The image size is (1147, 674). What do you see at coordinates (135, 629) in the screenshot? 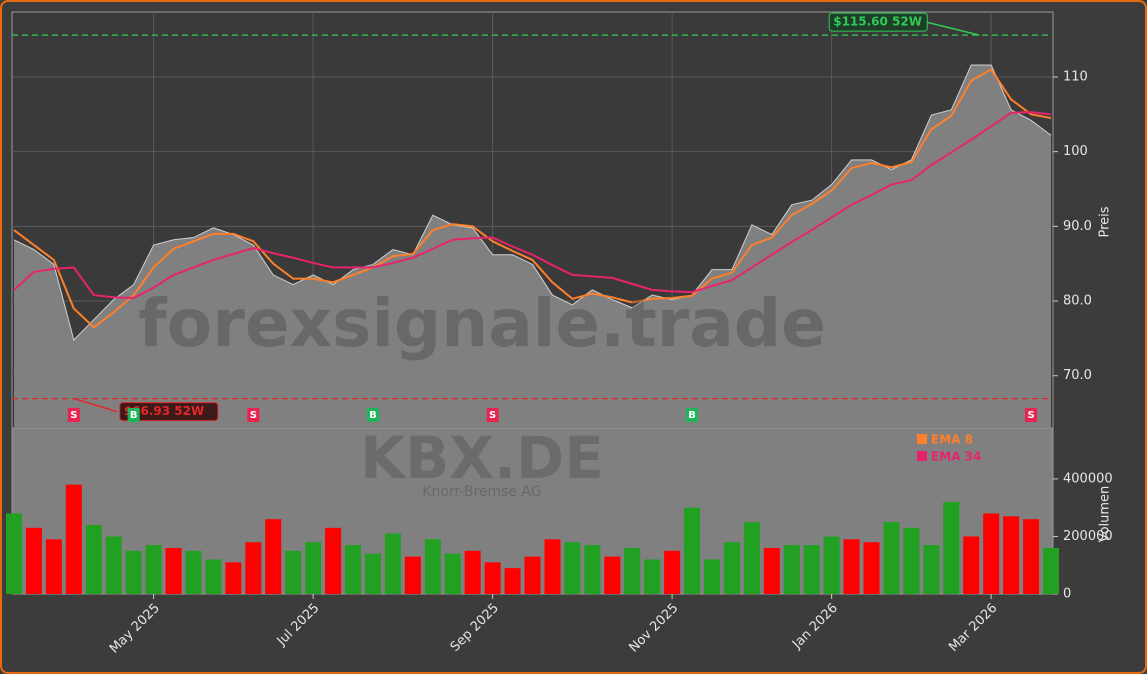
I see `x-tick-label: May 2025` at bounding box center [135, 629].